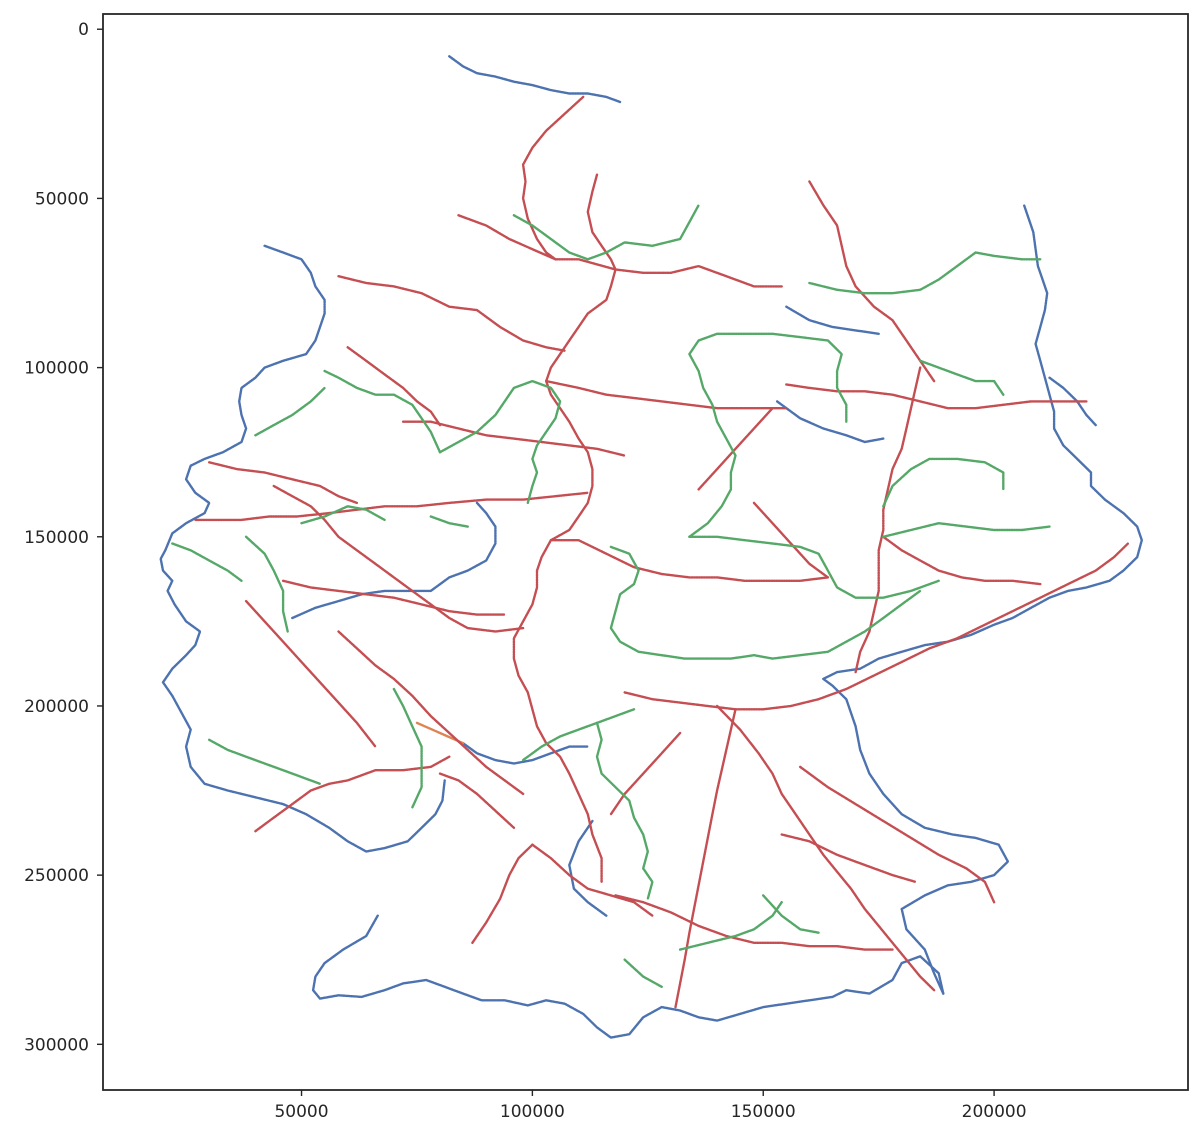  Describe the element at coordinates (56, 707) in the screenshot. I see `y-tick-label-4: 200000` at that location.